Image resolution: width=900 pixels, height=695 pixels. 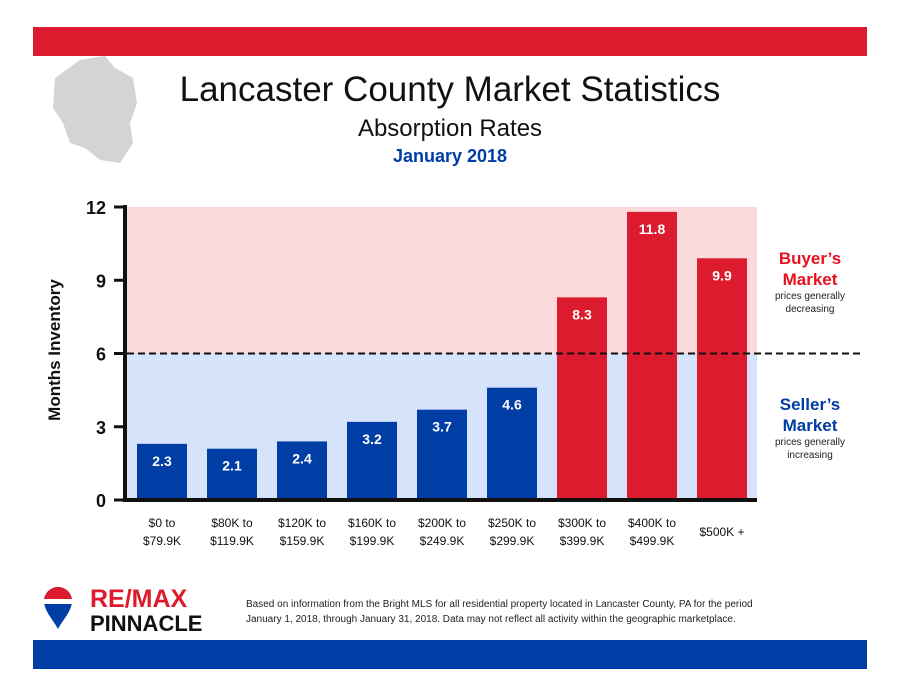 I want to click on seller-title-2: Market, so click(x=810, y=425).